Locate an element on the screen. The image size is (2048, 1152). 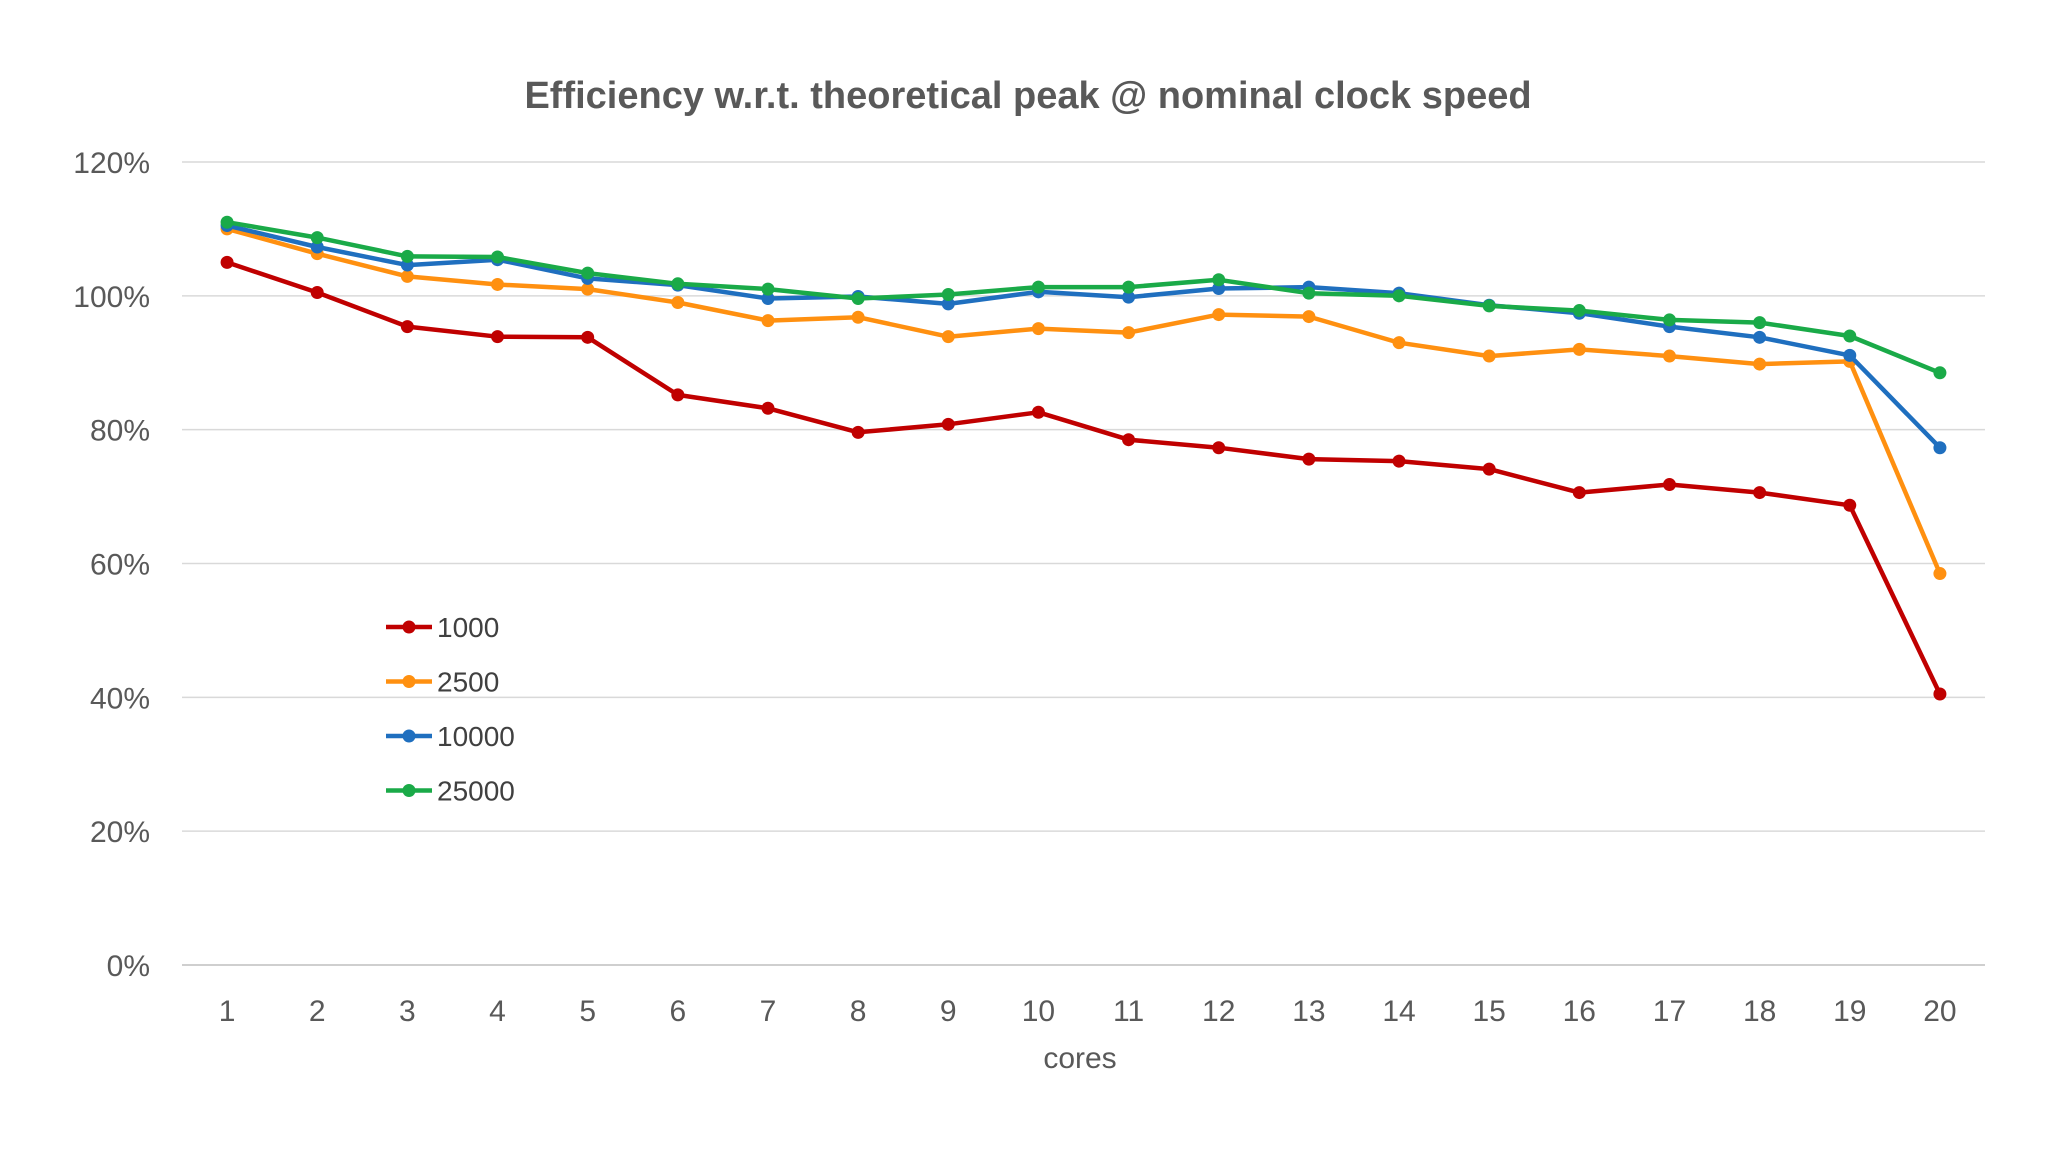
x-tick-label: 18 is located at coordinates (1759, 1011).